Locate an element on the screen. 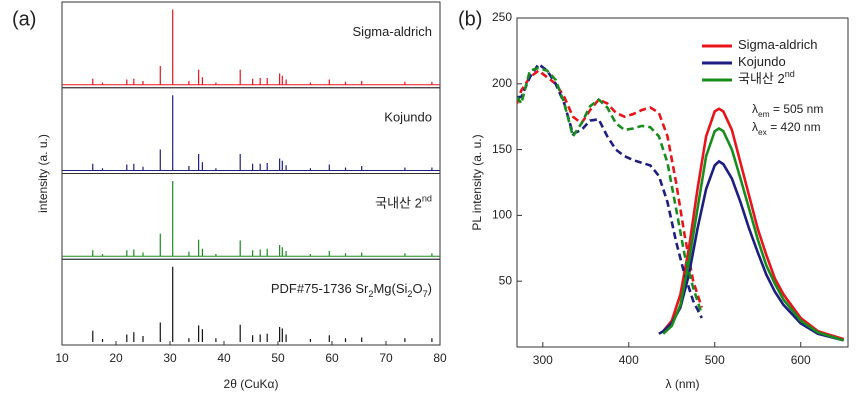 The height and width of the screenshot is (402, 858). panel-label: (b) is located at coordinates (470, 19).